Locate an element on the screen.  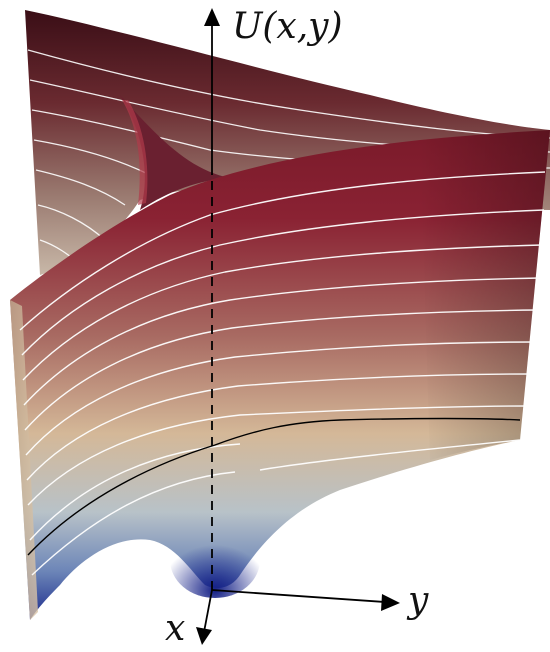
u-axis-arrowhead is located at coordinates (212, 17).